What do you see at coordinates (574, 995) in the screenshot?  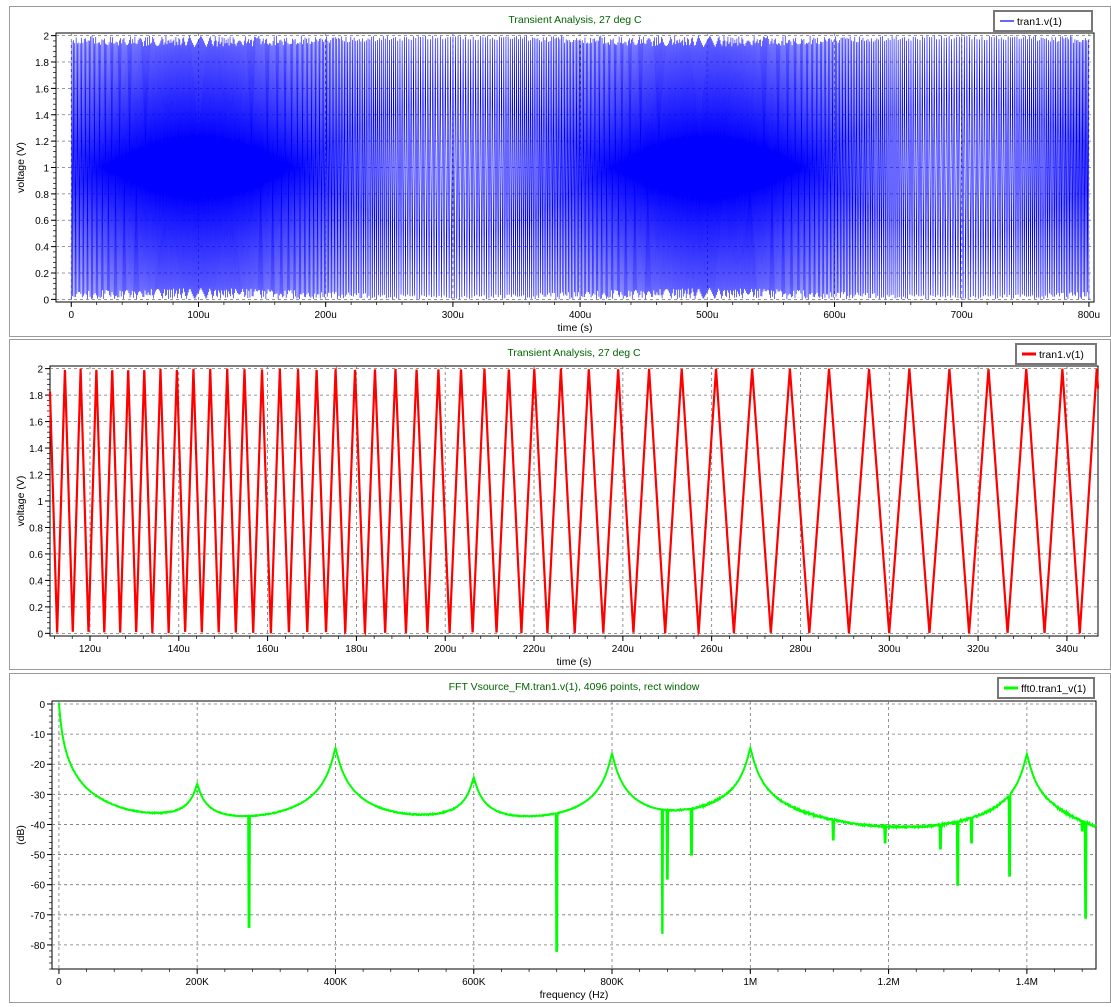 I see `x-axis-label: frequency (Hz)` at bounding box center [574, 995].